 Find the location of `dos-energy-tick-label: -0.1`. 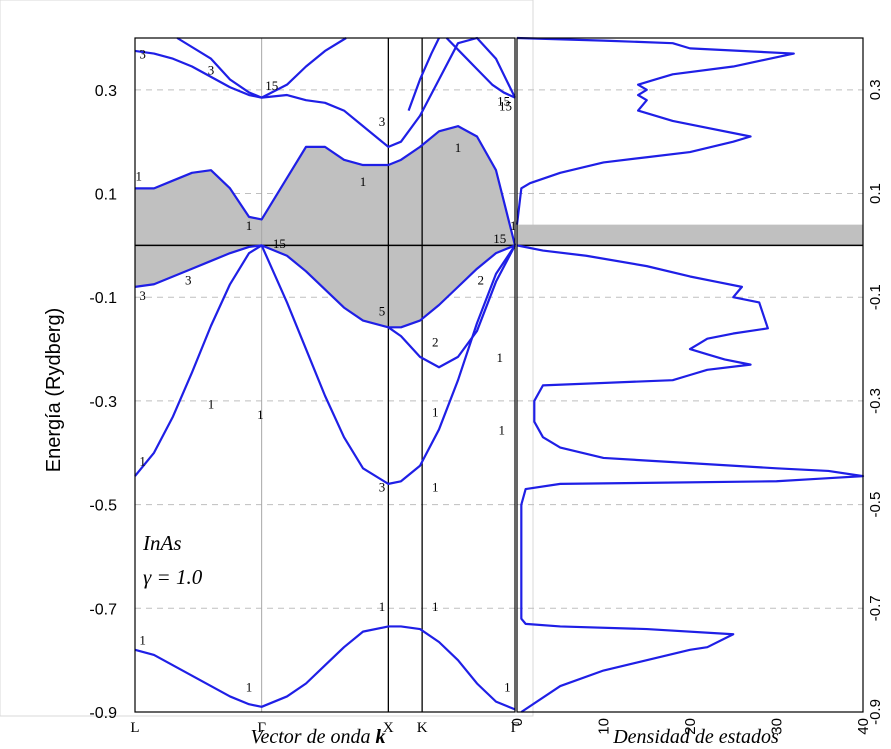

dos-energy-tick-label: -0.1 is located at coordinates (875, 297).